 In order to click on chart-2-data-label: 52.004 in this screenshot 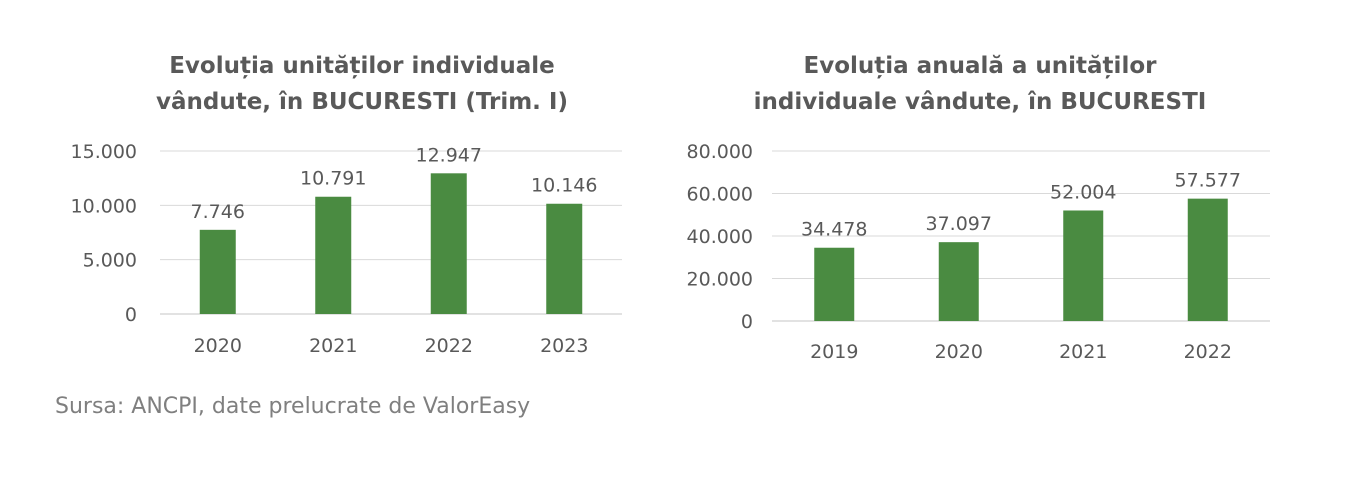, I will do `click(1083, 192)`.